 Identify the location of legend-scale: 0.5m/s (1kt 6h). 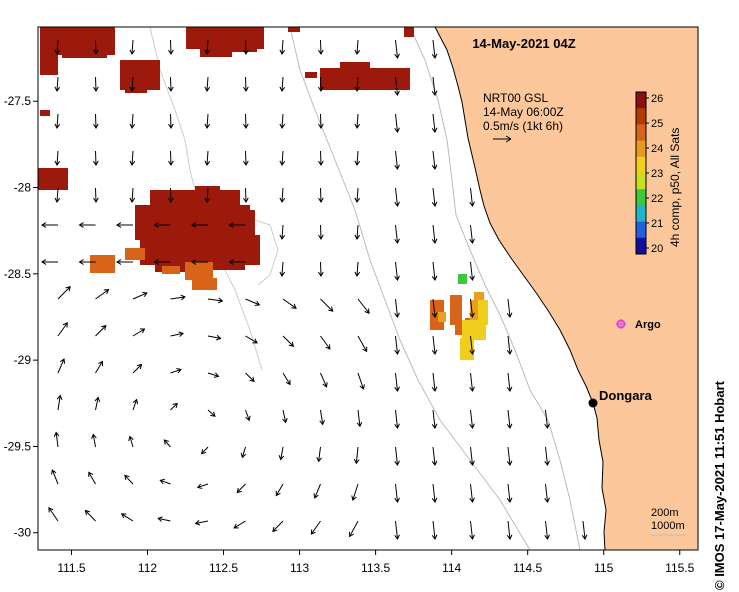
(523, 126).